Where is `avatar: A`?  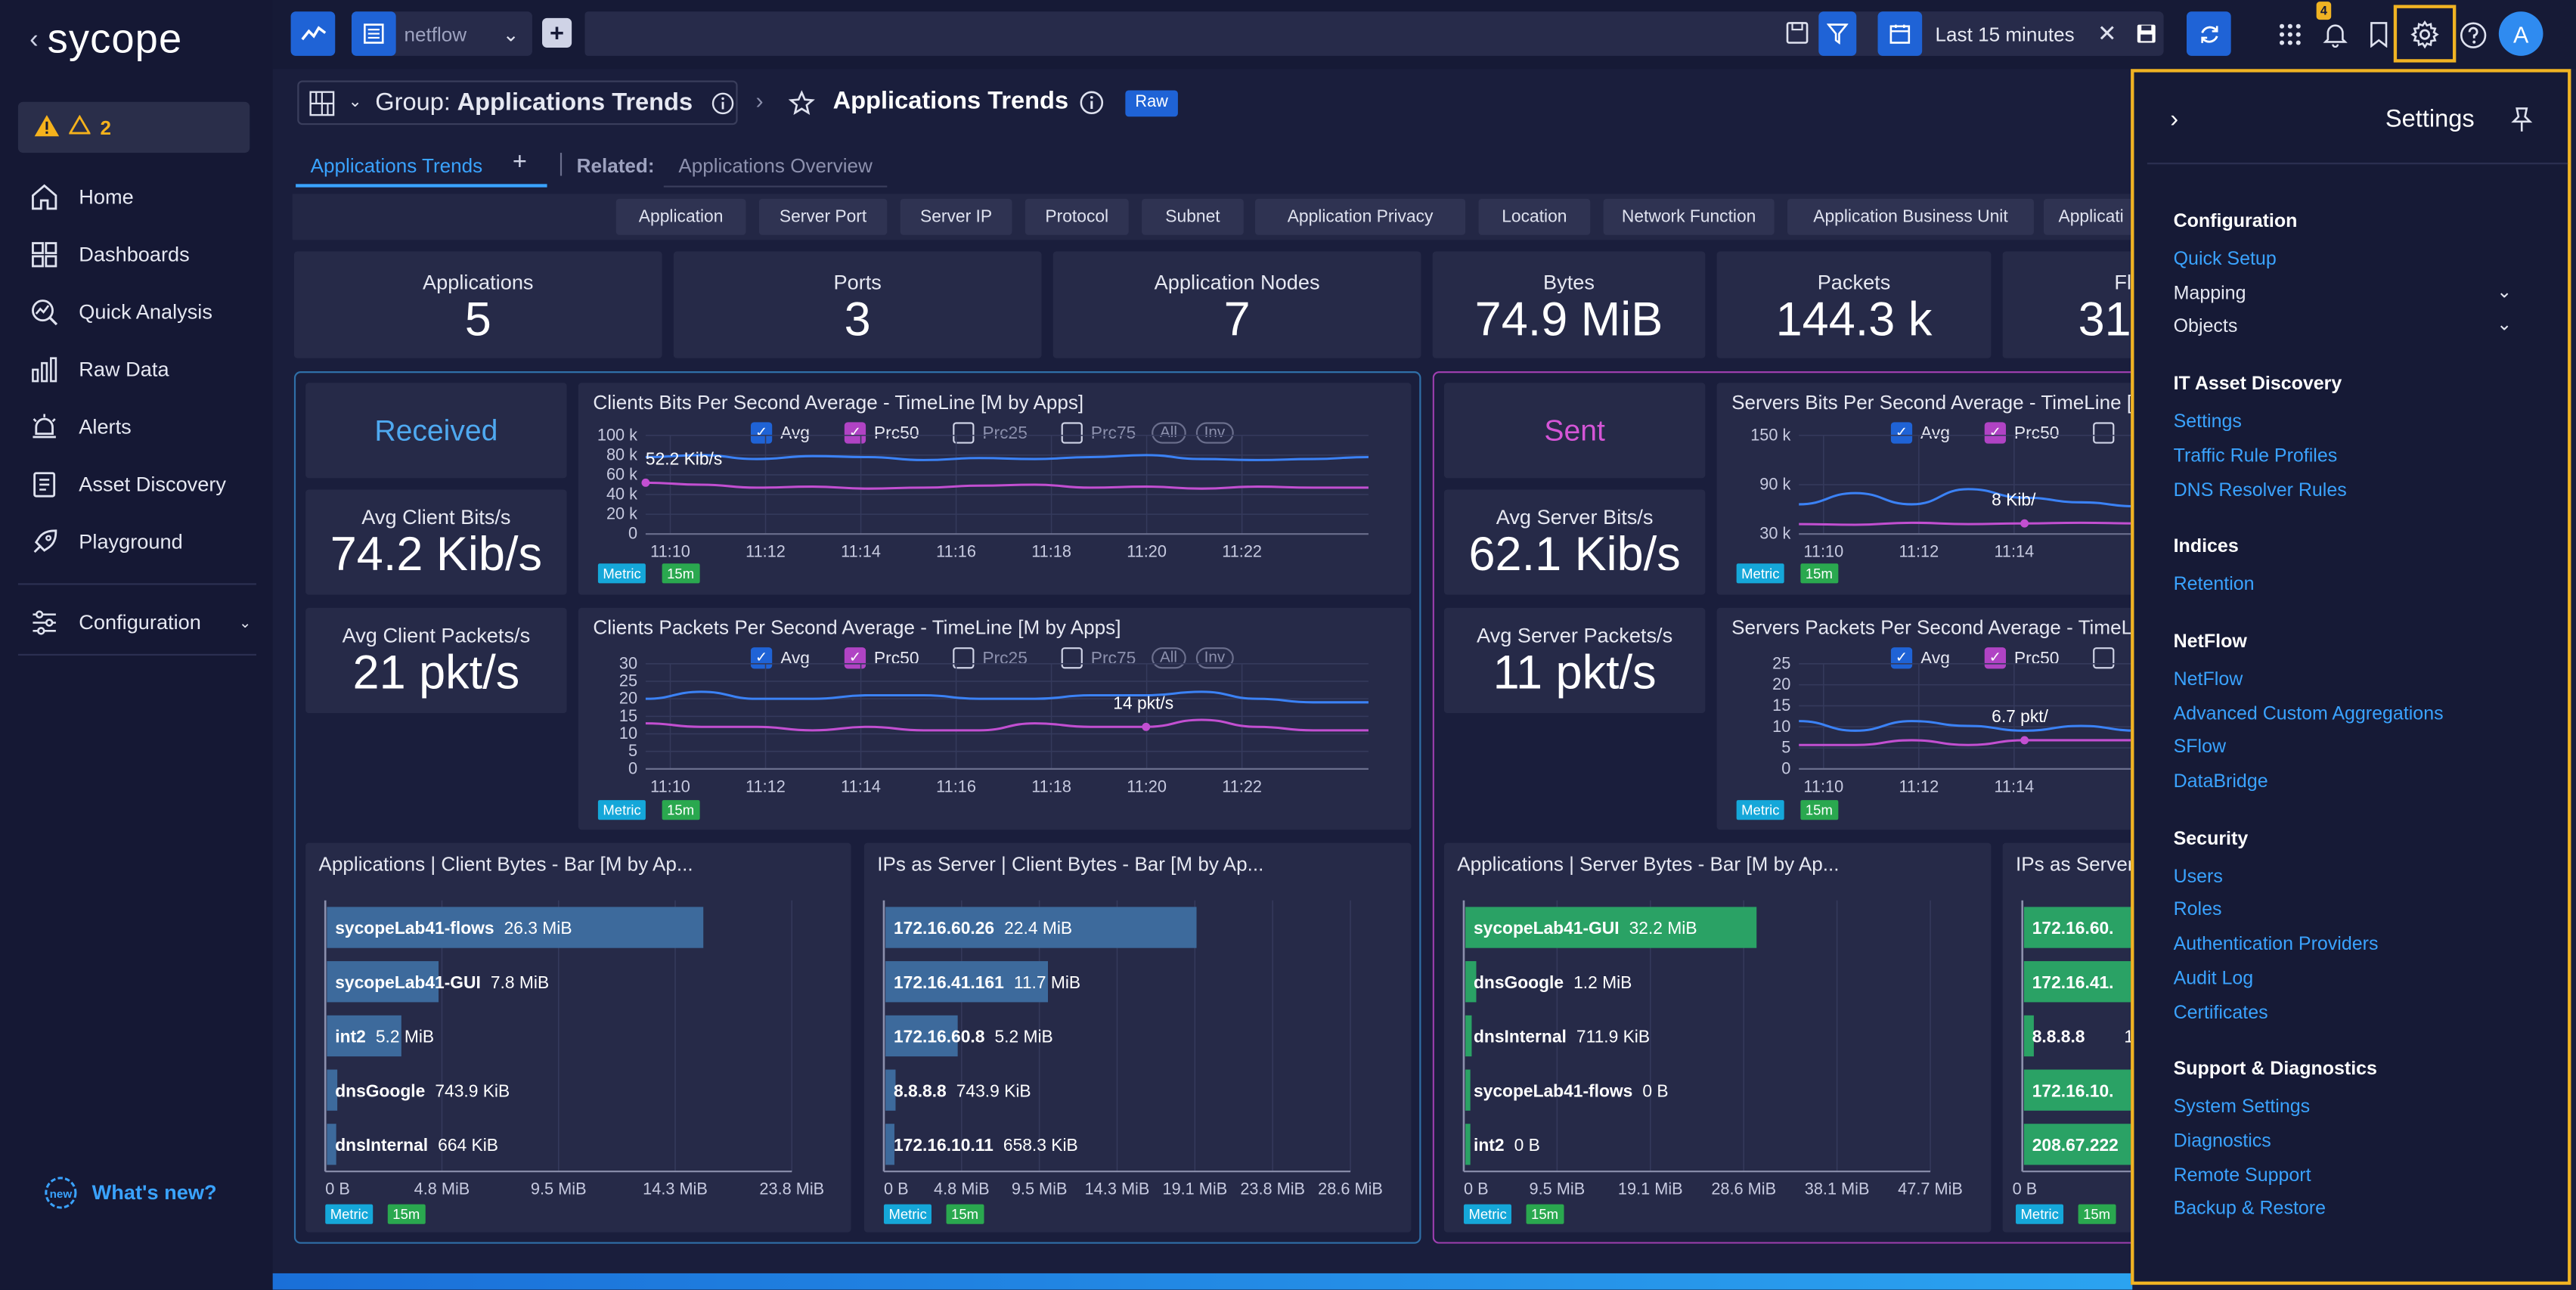
avatar: A is located at coordinates (2520, 33).